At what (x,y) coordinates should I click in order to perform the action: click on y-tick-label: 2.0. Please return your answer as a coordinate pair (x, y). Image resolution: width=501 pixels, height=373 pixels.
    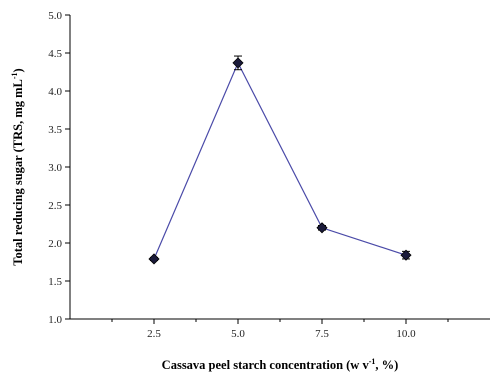
    Looking at the image, I should click on (55, 244).